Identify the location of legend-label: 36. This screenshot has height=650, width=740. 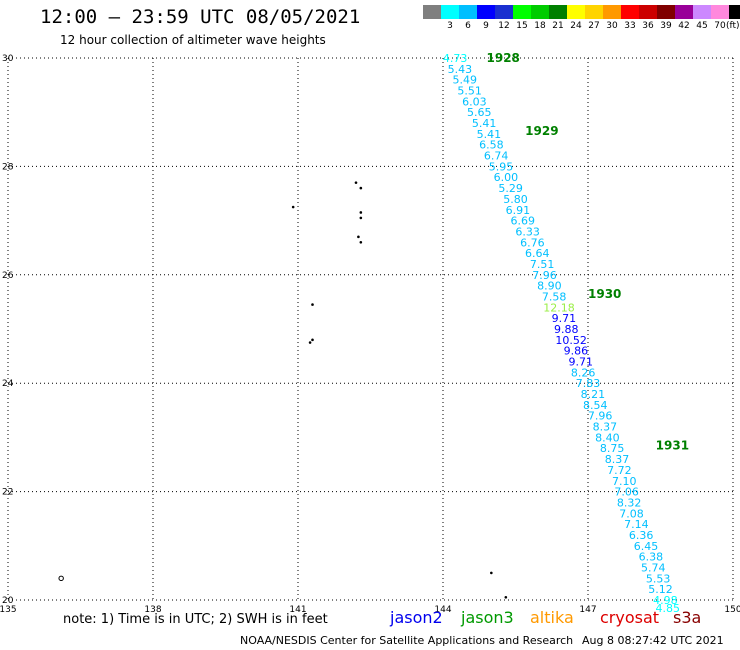
(648, 26).